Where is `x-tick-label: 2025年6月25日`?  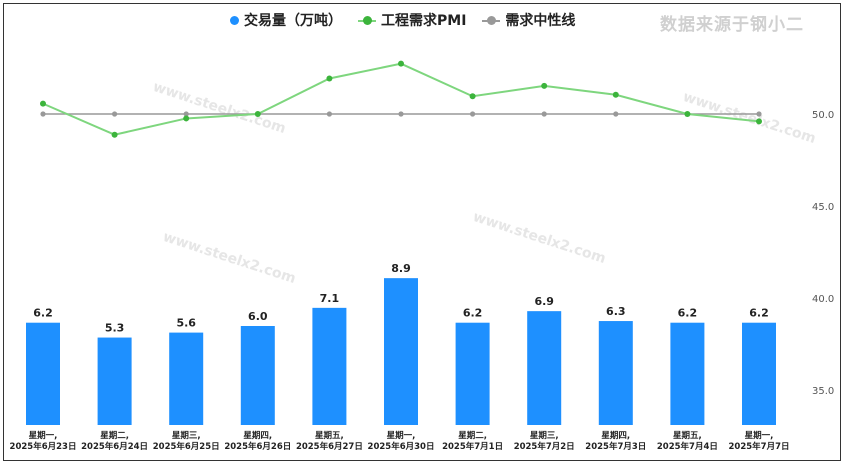
x-tick-label: 2025年6月25日 is located at coordinates (186, 446).